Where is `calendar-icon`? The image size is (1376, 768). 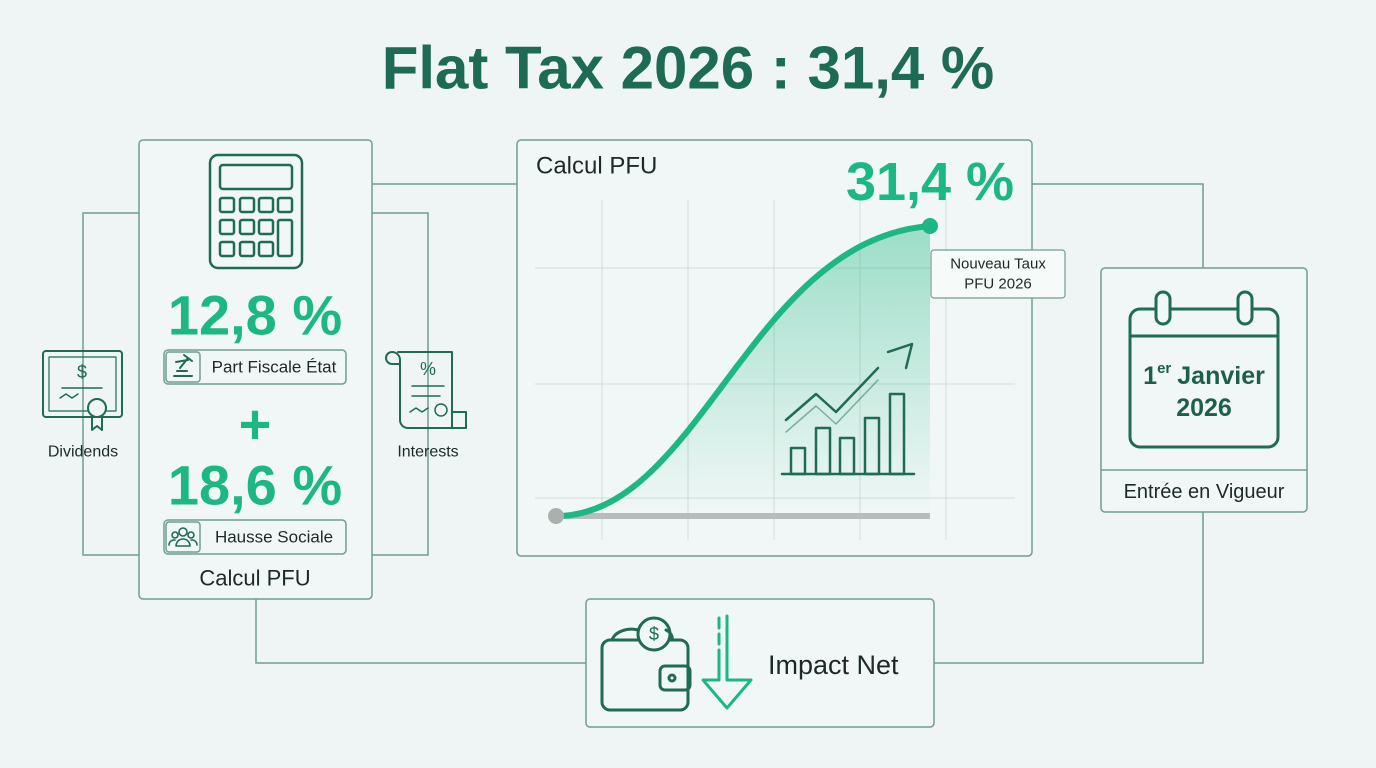 calendar-icon is located at coordinates (1204, 369).